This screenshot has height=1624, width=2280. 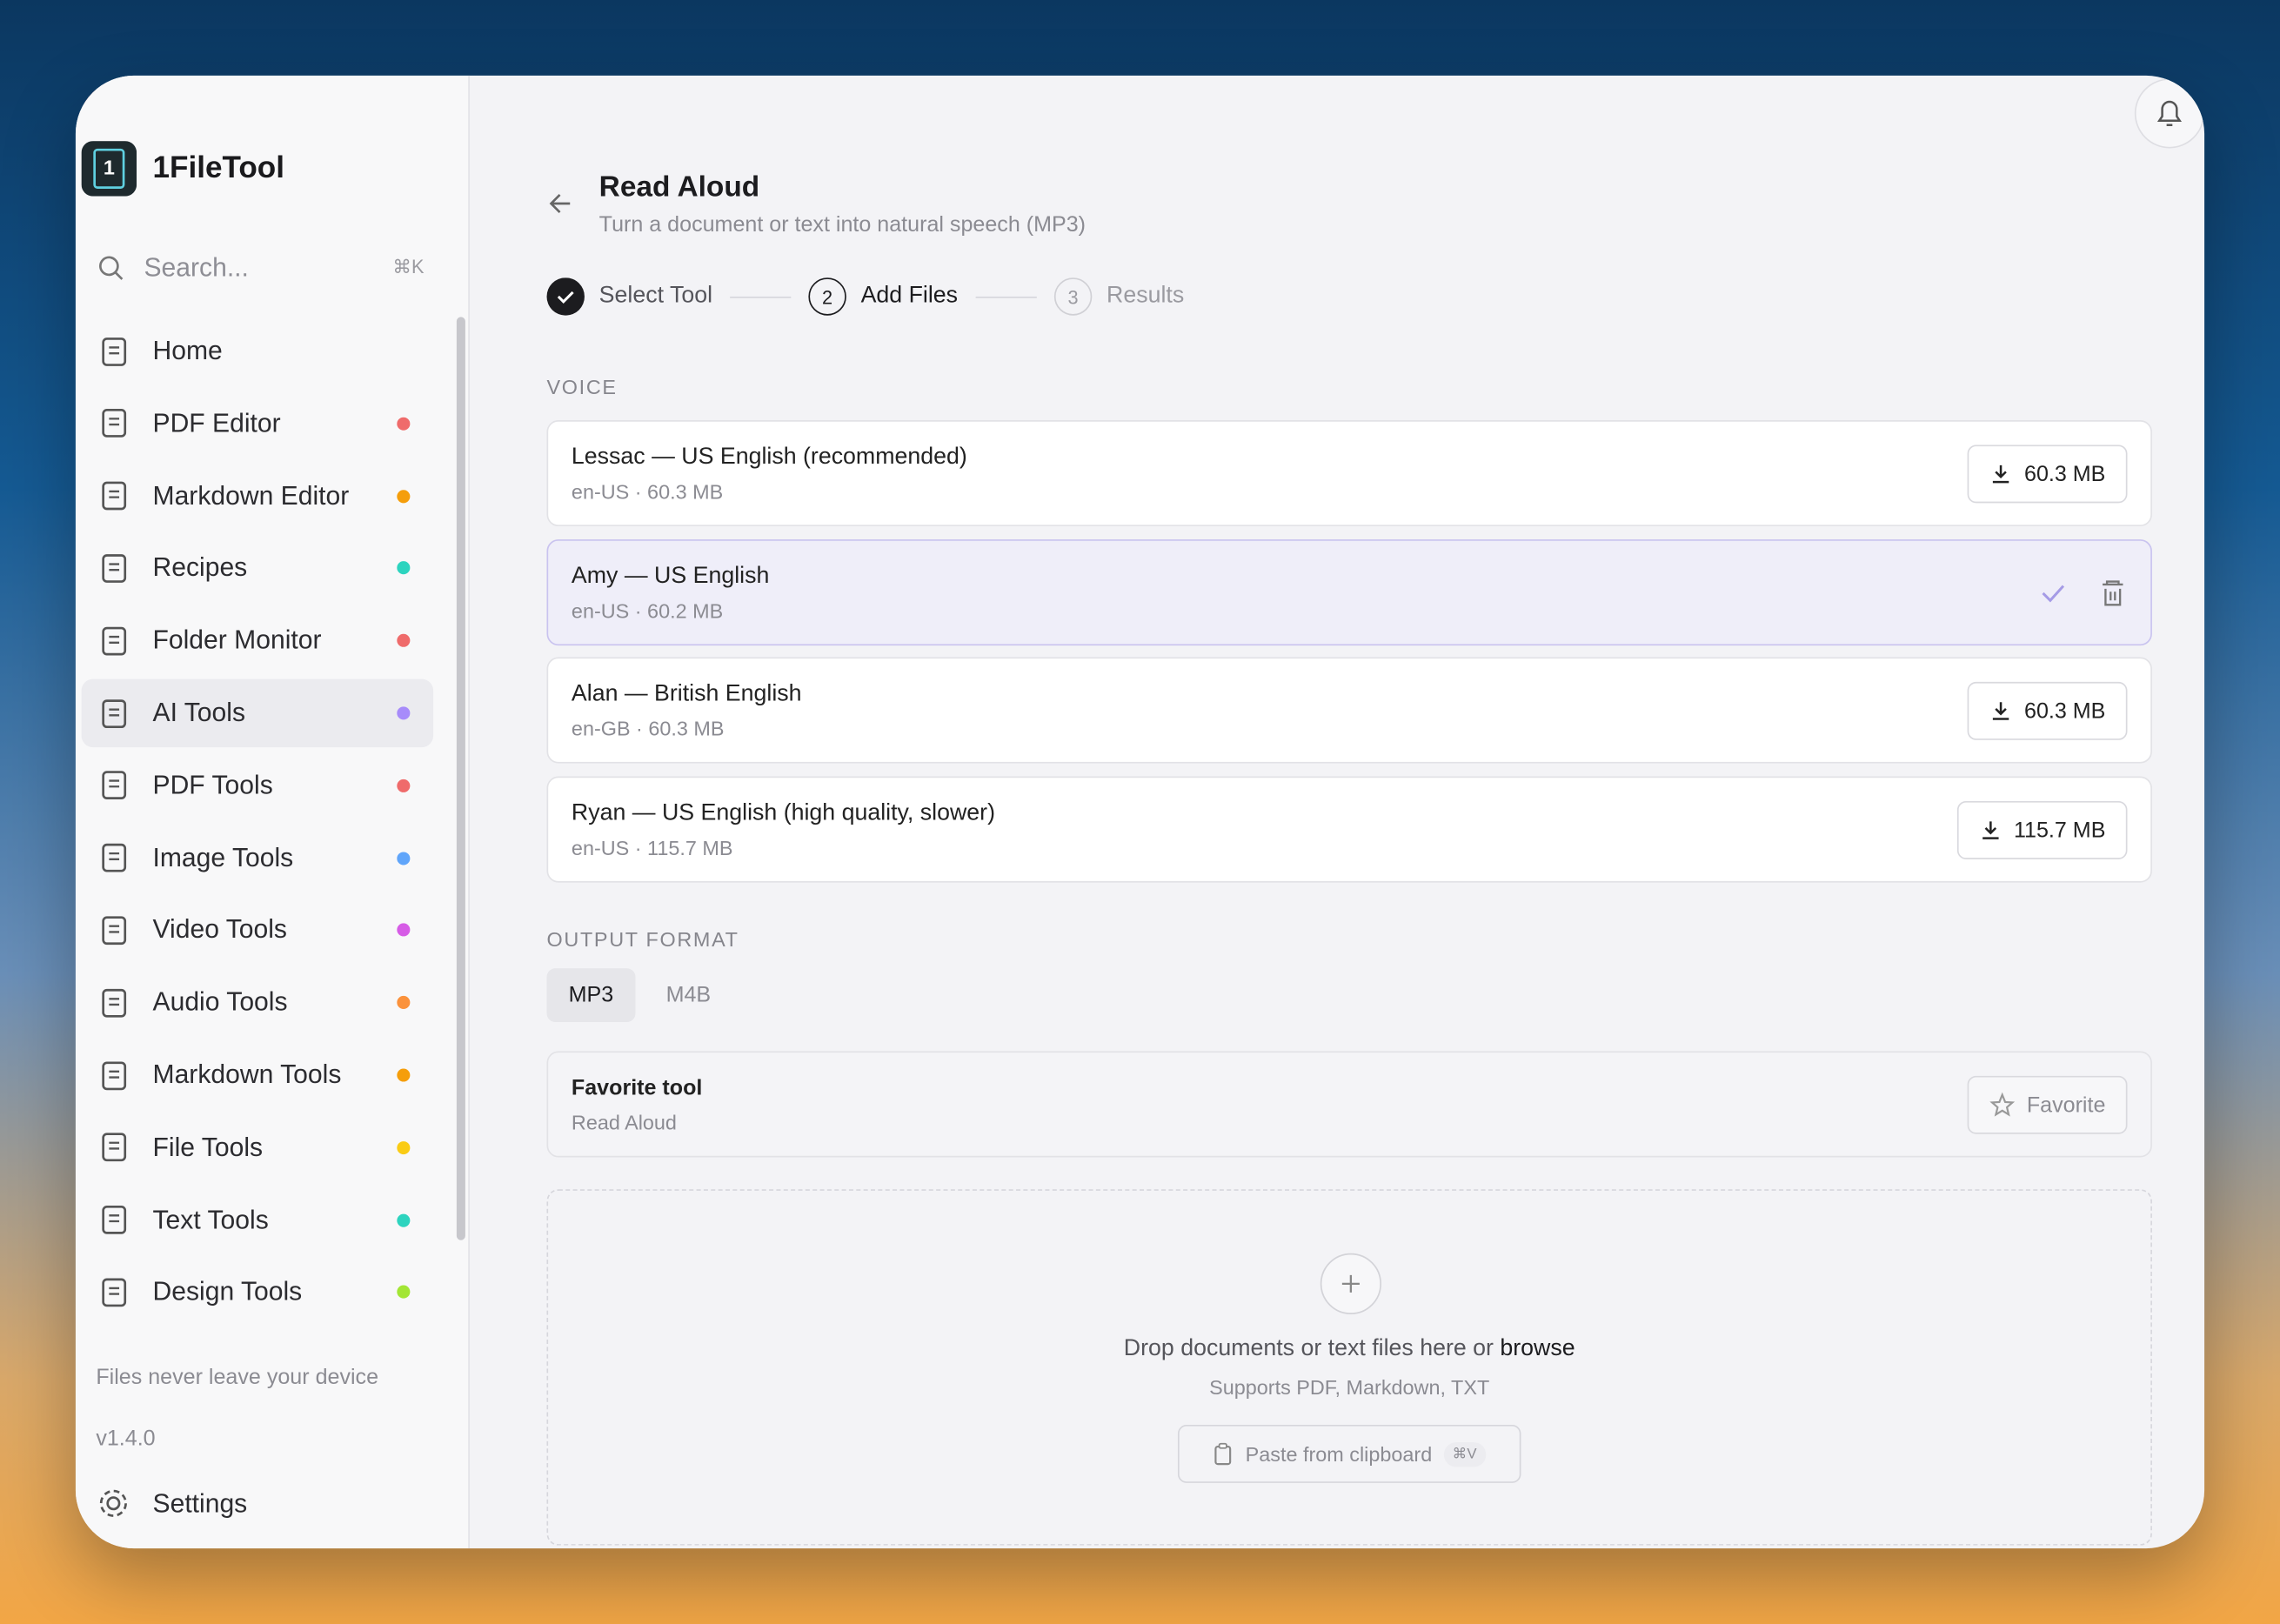 I want to click on format-option: M4B, so click(x=689, y=995).